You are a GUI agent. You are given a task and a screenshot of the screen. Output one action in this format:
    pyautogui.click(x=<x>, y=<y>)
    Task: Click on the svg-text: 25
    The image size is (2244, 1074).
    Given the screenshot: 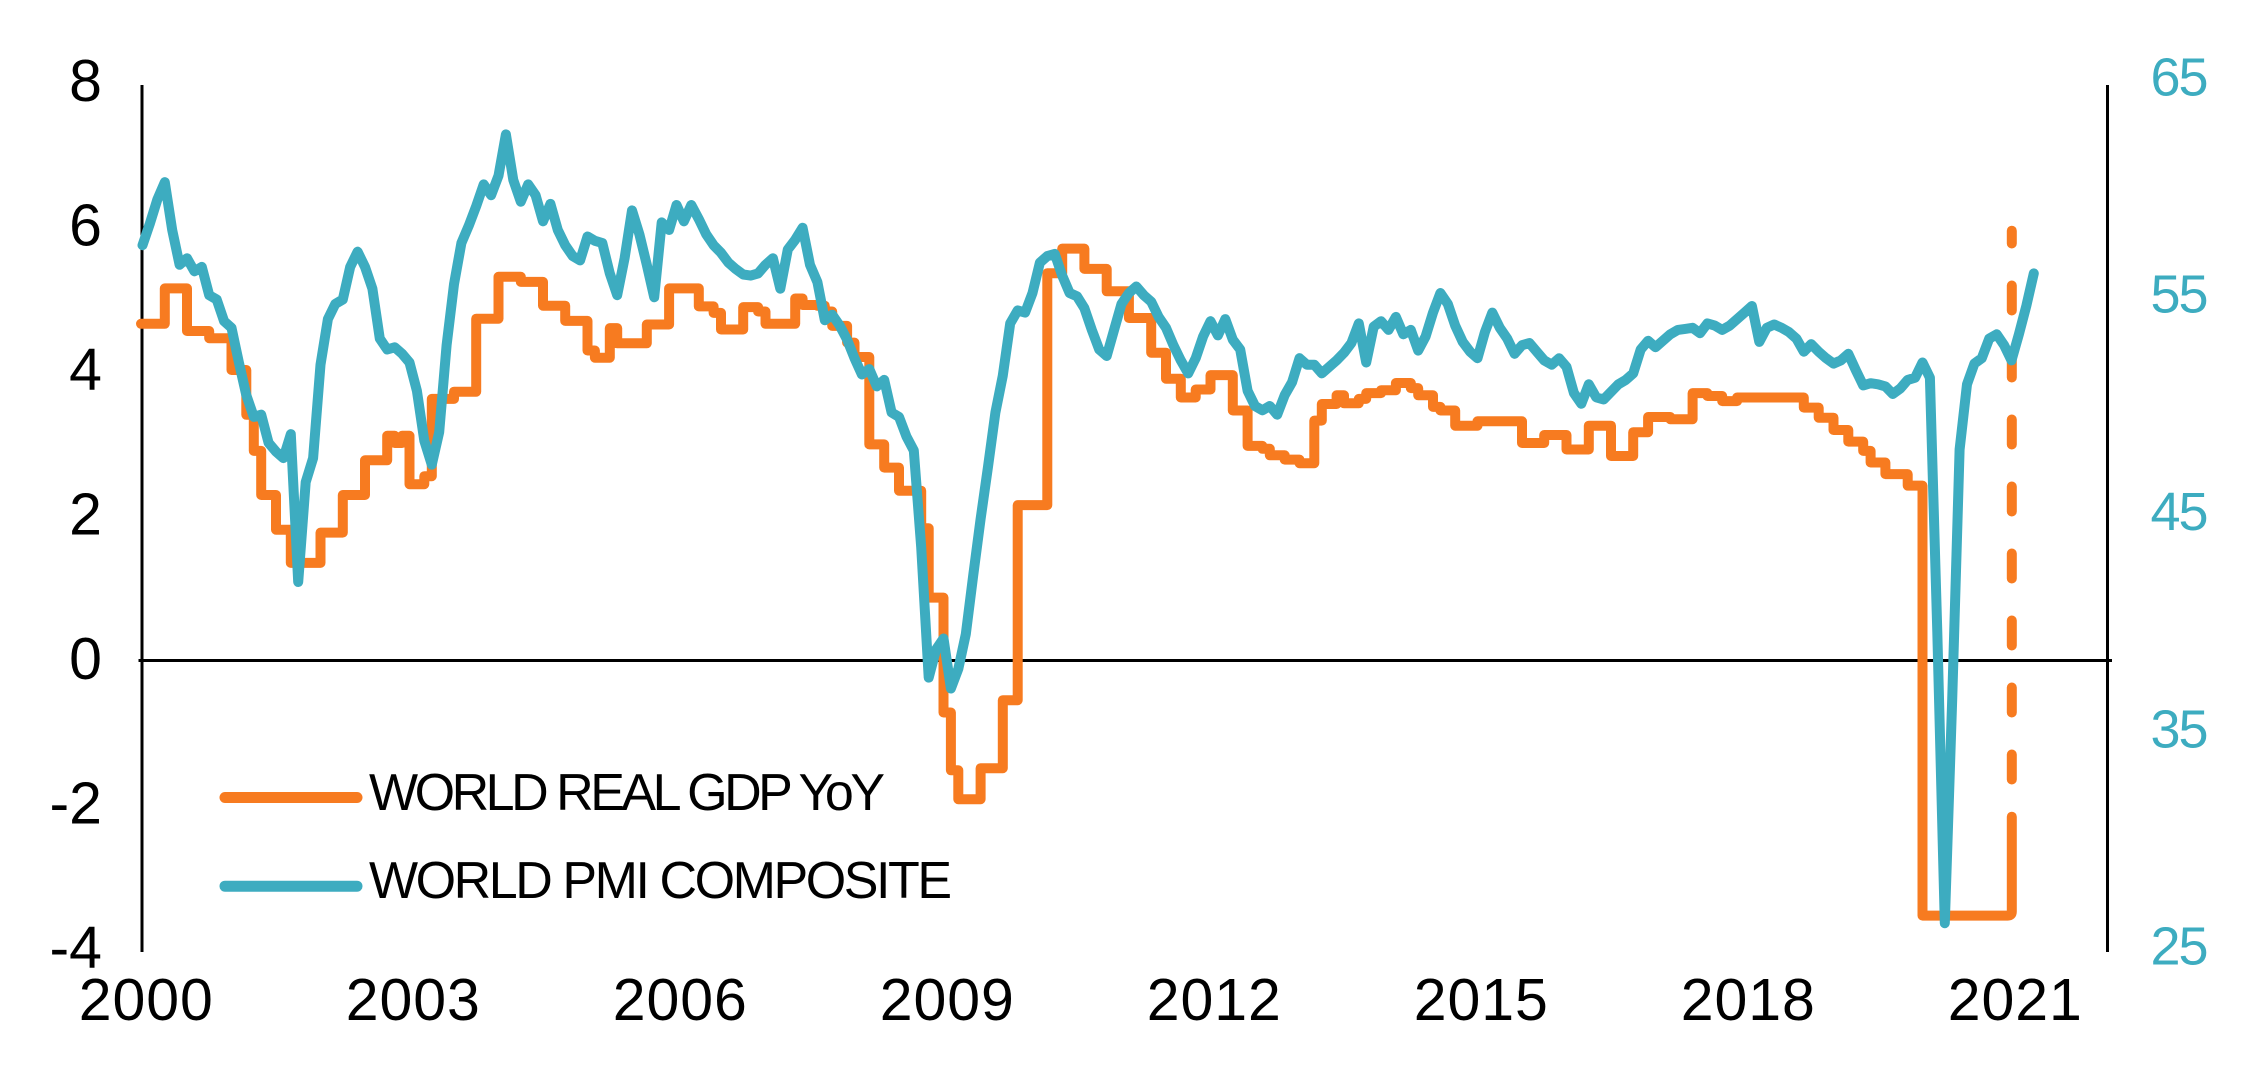 What is the action you would take?
    pyautogui.click(x=2180, y=947)
    